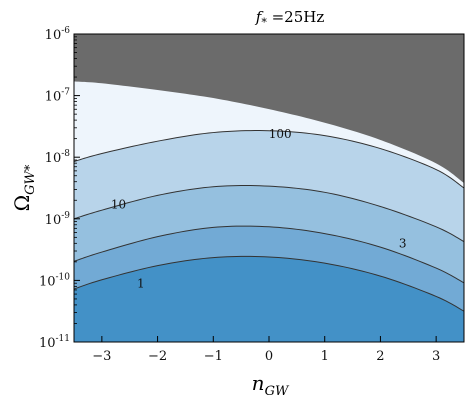  Describe the element at coordinates (271, 385) in the screenshot. I see `x-axis-label: nGW` at that location.